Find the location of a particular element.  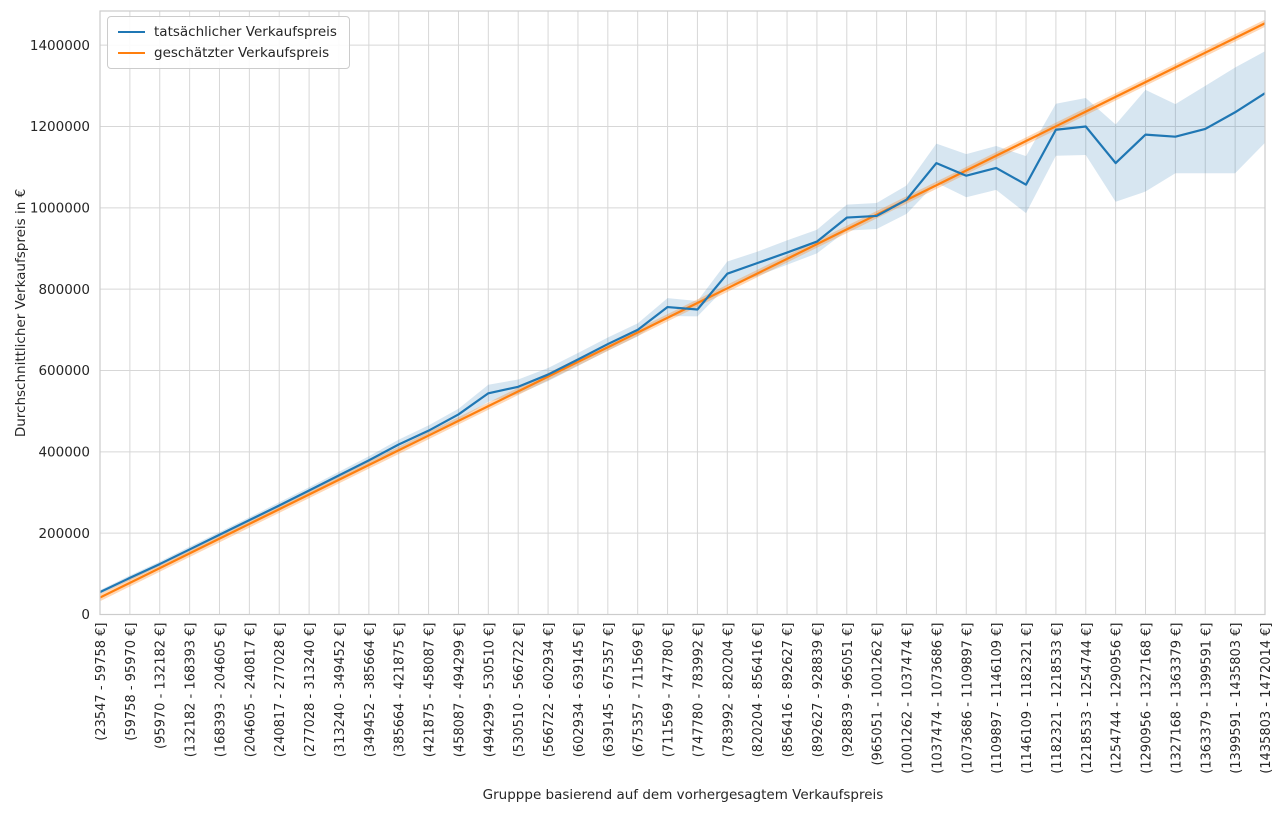

x-tick-label: (928839 - 965051 €] is located at coordinates (848, 690).